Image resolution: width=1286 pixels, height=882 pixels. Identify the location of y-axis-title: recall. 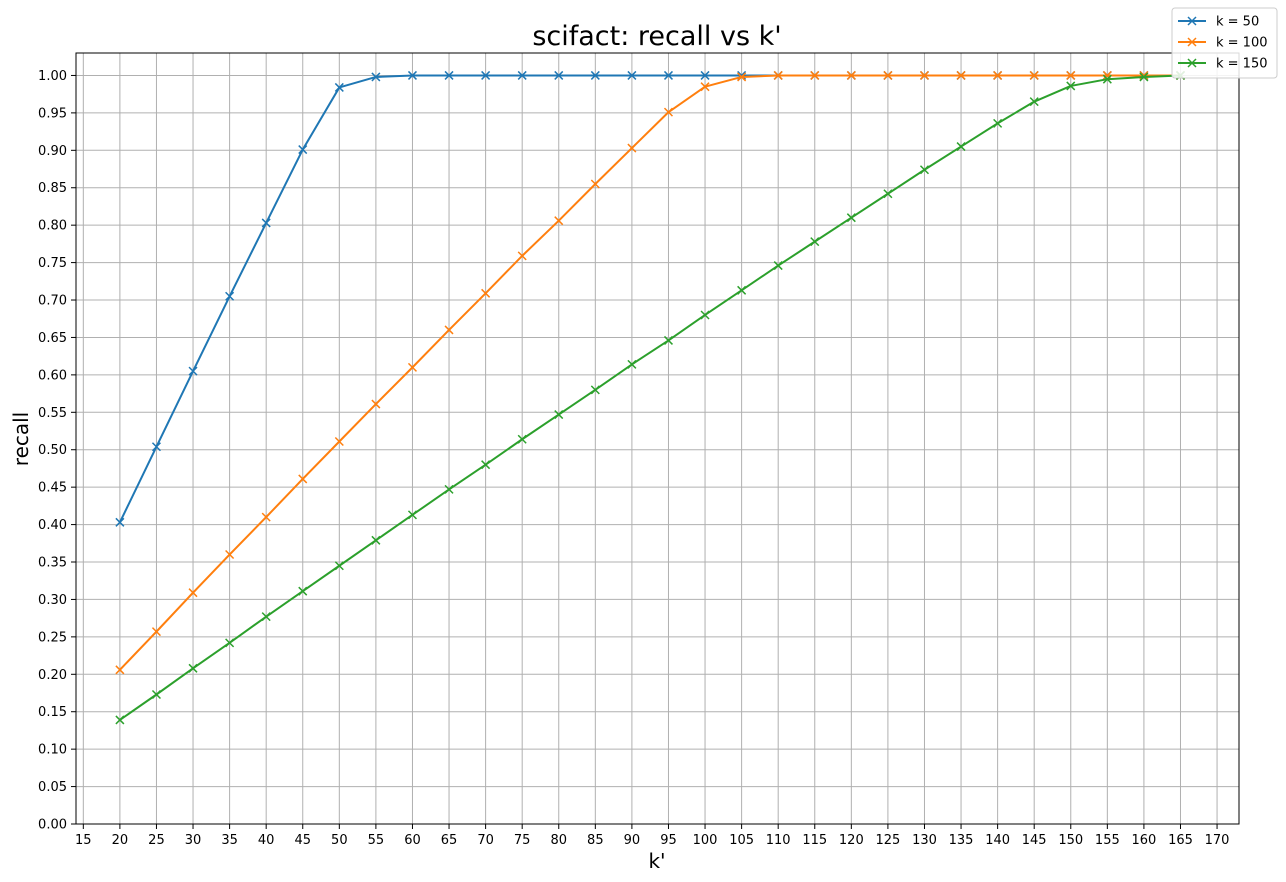
(21, 439).